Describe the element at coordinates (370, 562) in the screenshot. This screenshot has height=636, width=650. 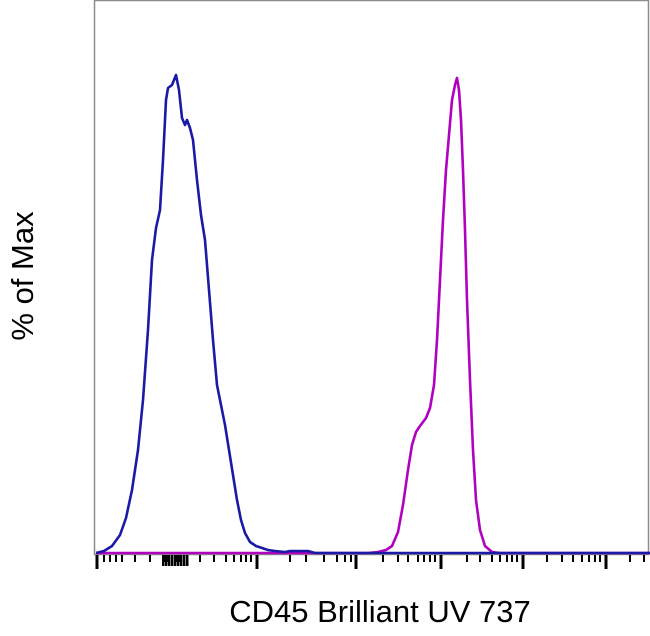
I see `x-axis-ticks` at that location.